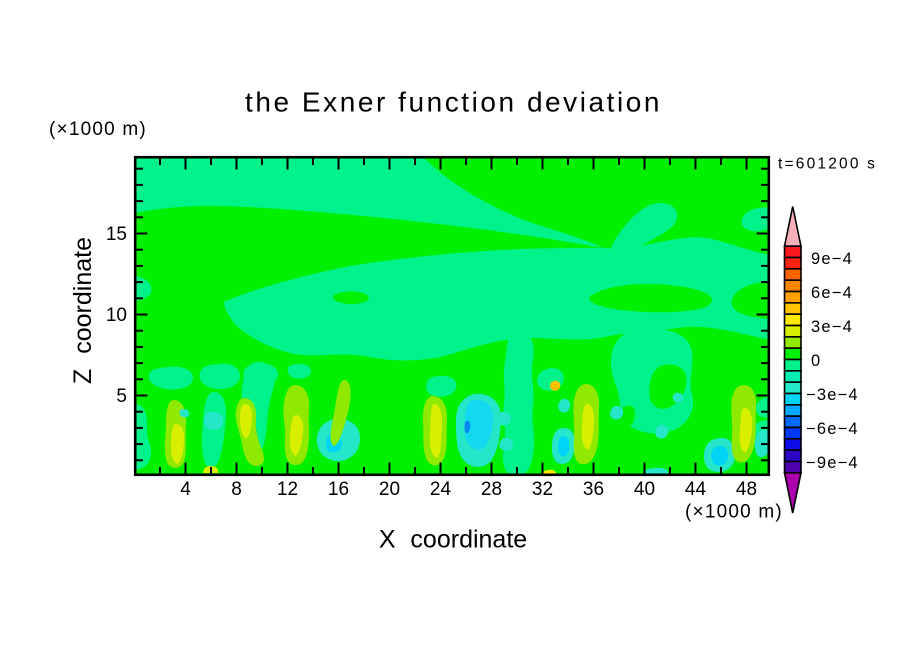  I want to click on svg-text: 6e−4, so click(832, 293).